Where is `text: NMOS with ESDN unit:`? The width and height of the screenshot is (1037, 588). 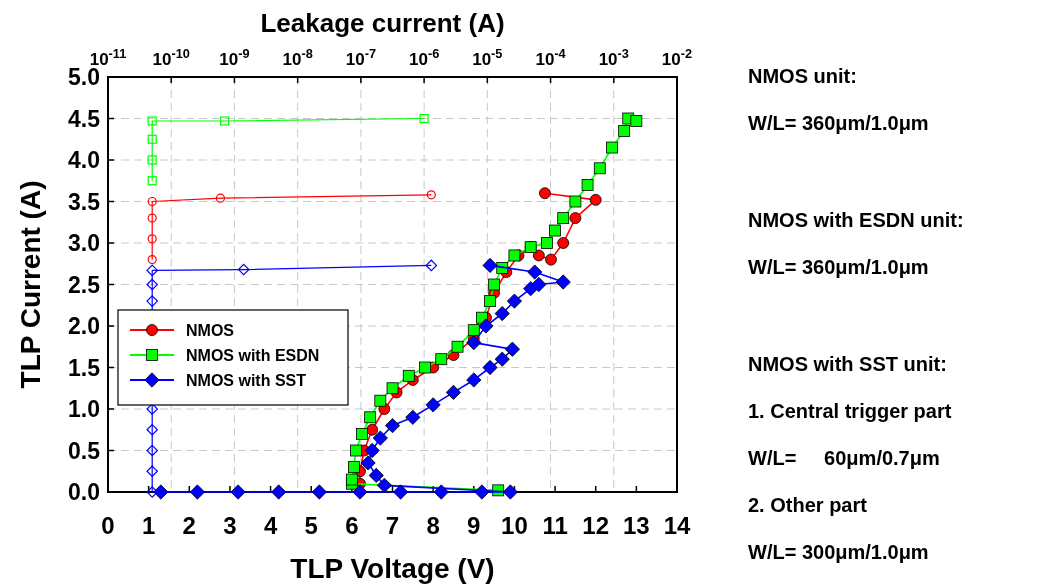 text: NMOS with ESDN unit: is located at coordinates (856, 220).